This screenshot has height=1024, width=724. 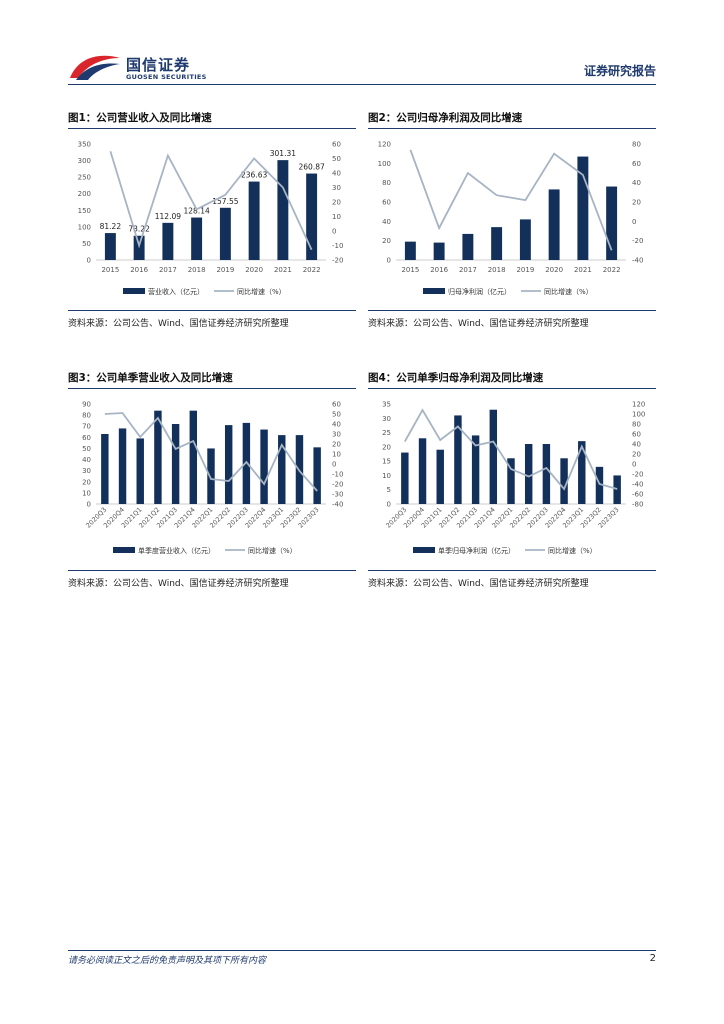 I want to click on left-axis-tick-label: 35, so click(x=386, y=405).